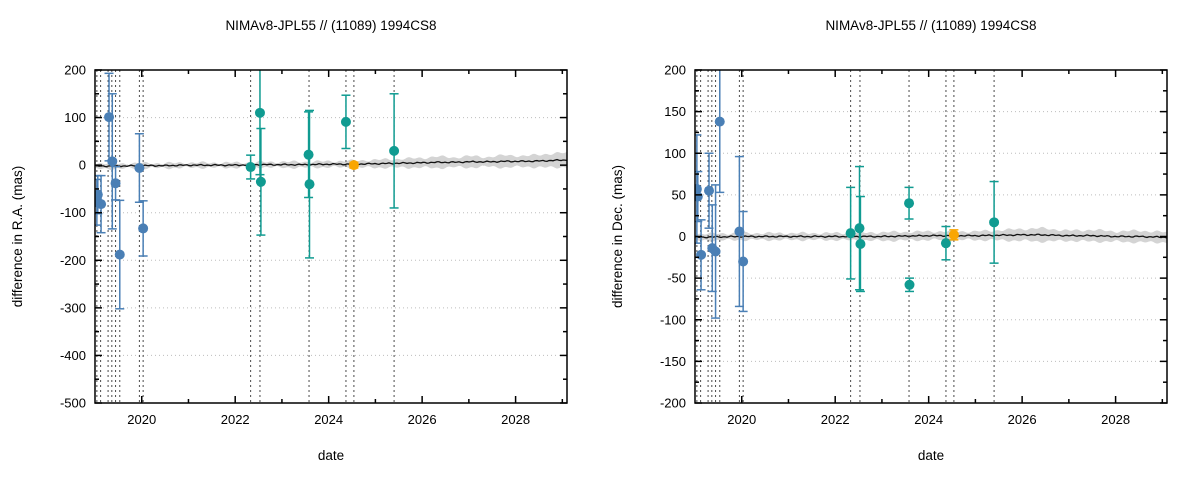 The height and width of the screenshot is (480, 1200). What do you see at coordinates (73, 403) in the screenshot?
I see `y-tick-label: -500` at bounding box center [73, 403].